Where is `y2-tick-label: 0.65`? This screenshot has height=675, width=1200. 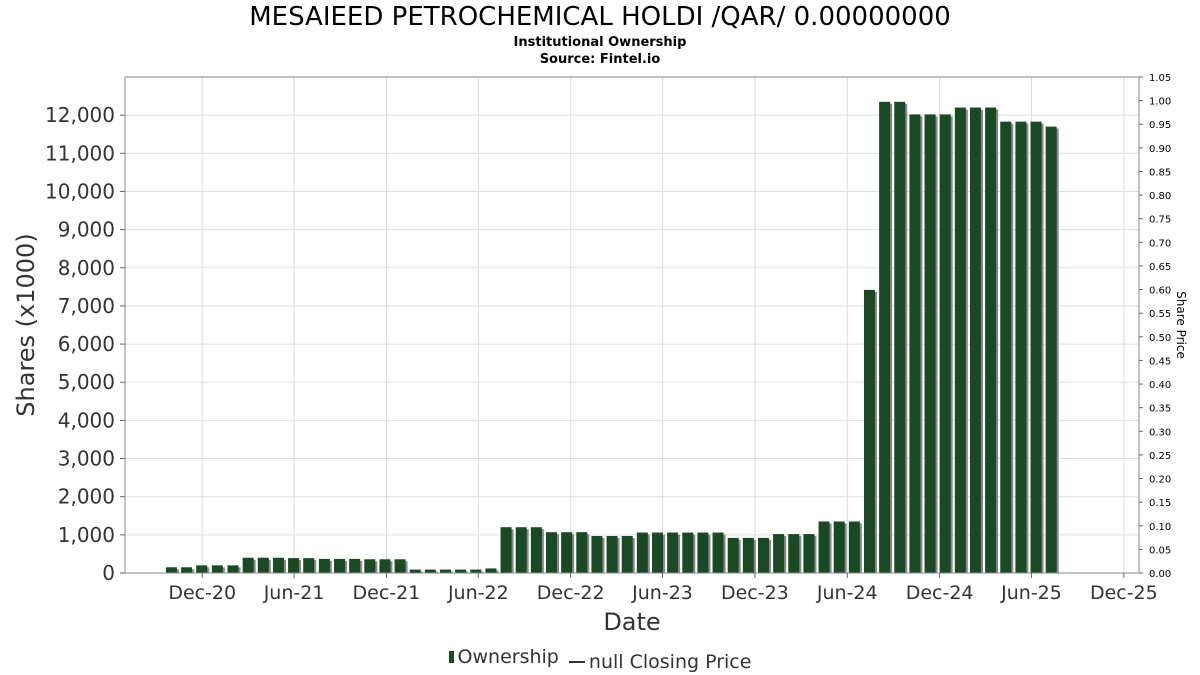 y2-tick-label: 0.65 is located at coordinates (1160, 267).